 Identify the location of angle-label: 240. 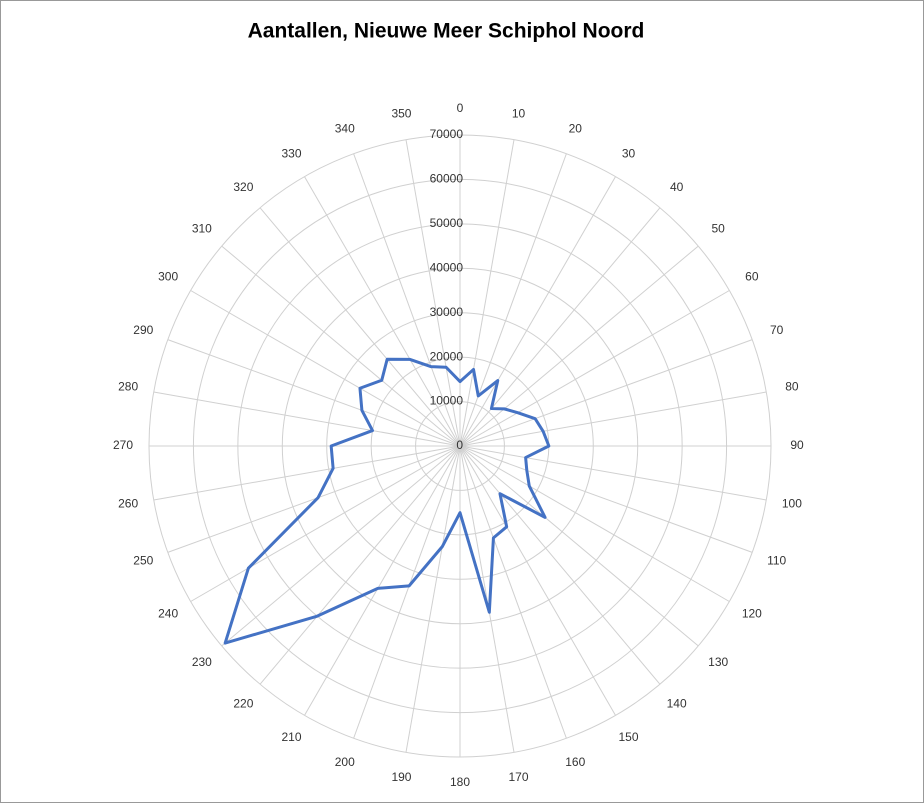
(168, 614).